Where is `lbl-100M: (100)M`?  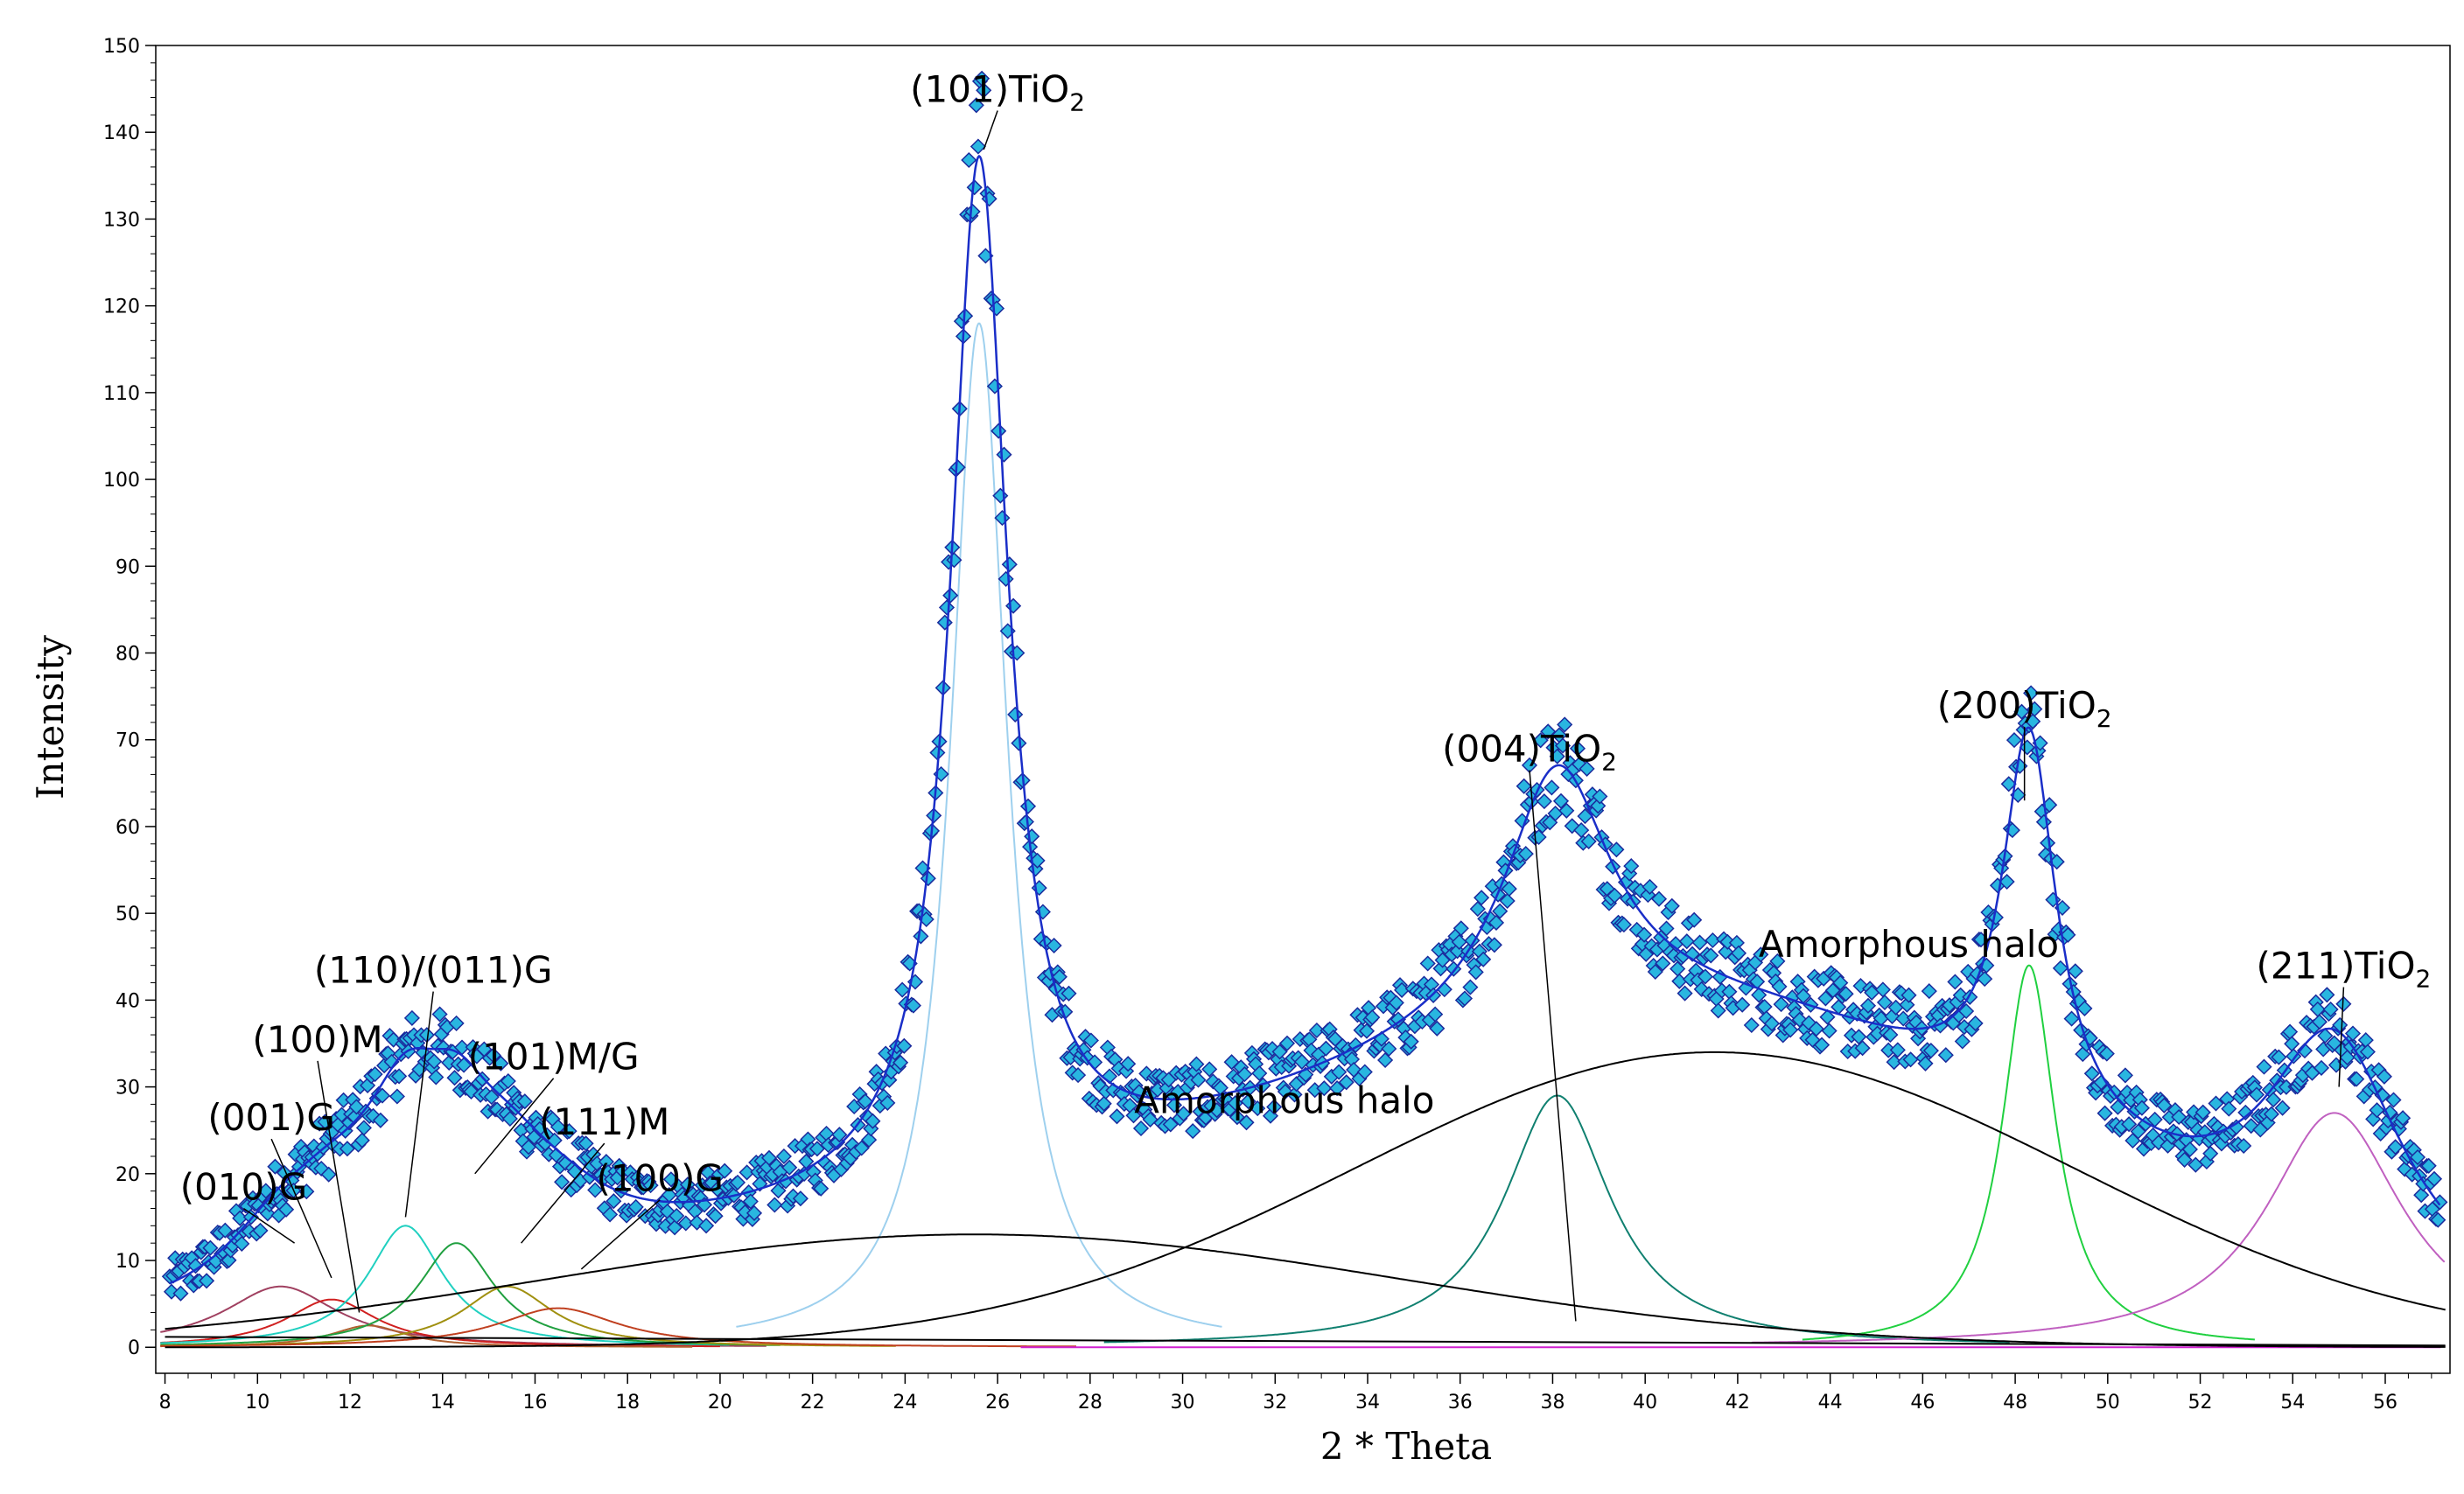
lbl-100M: (100)M is located at coordinates (317, 1039).